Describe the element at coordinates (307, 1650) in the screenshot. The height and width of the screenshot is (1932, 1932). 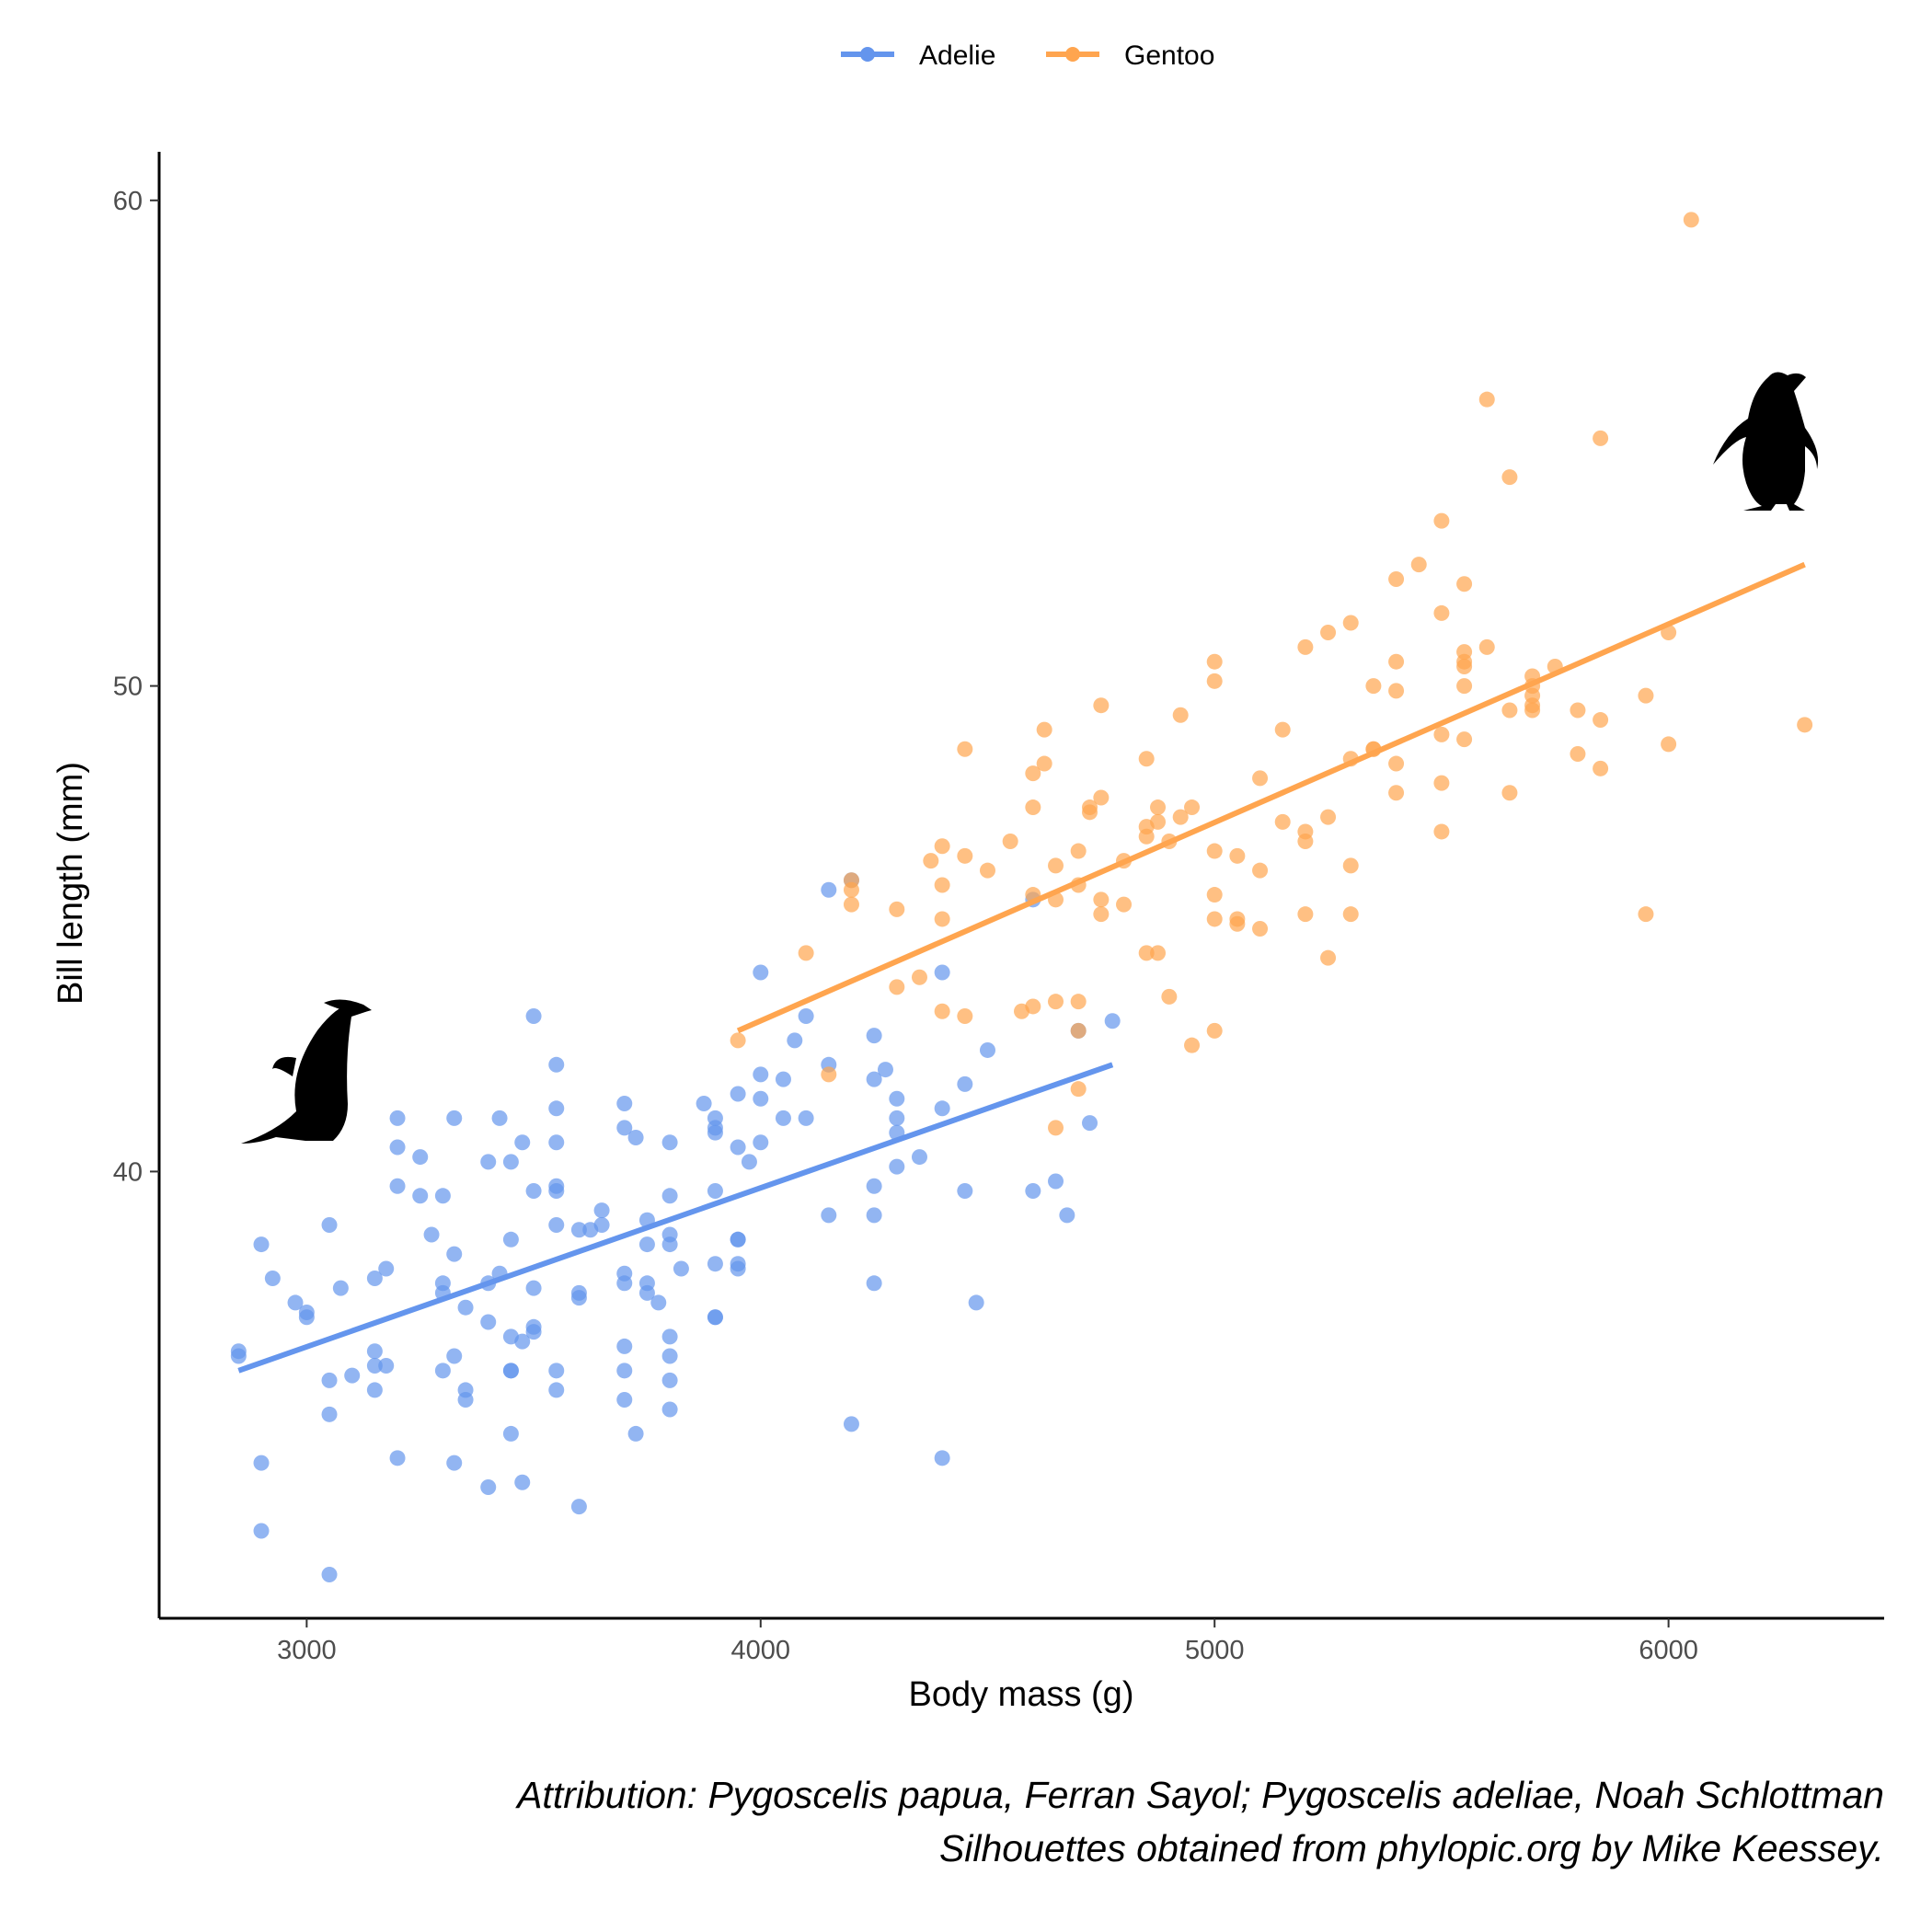
I see `x-tick-label: 3000` at that location.